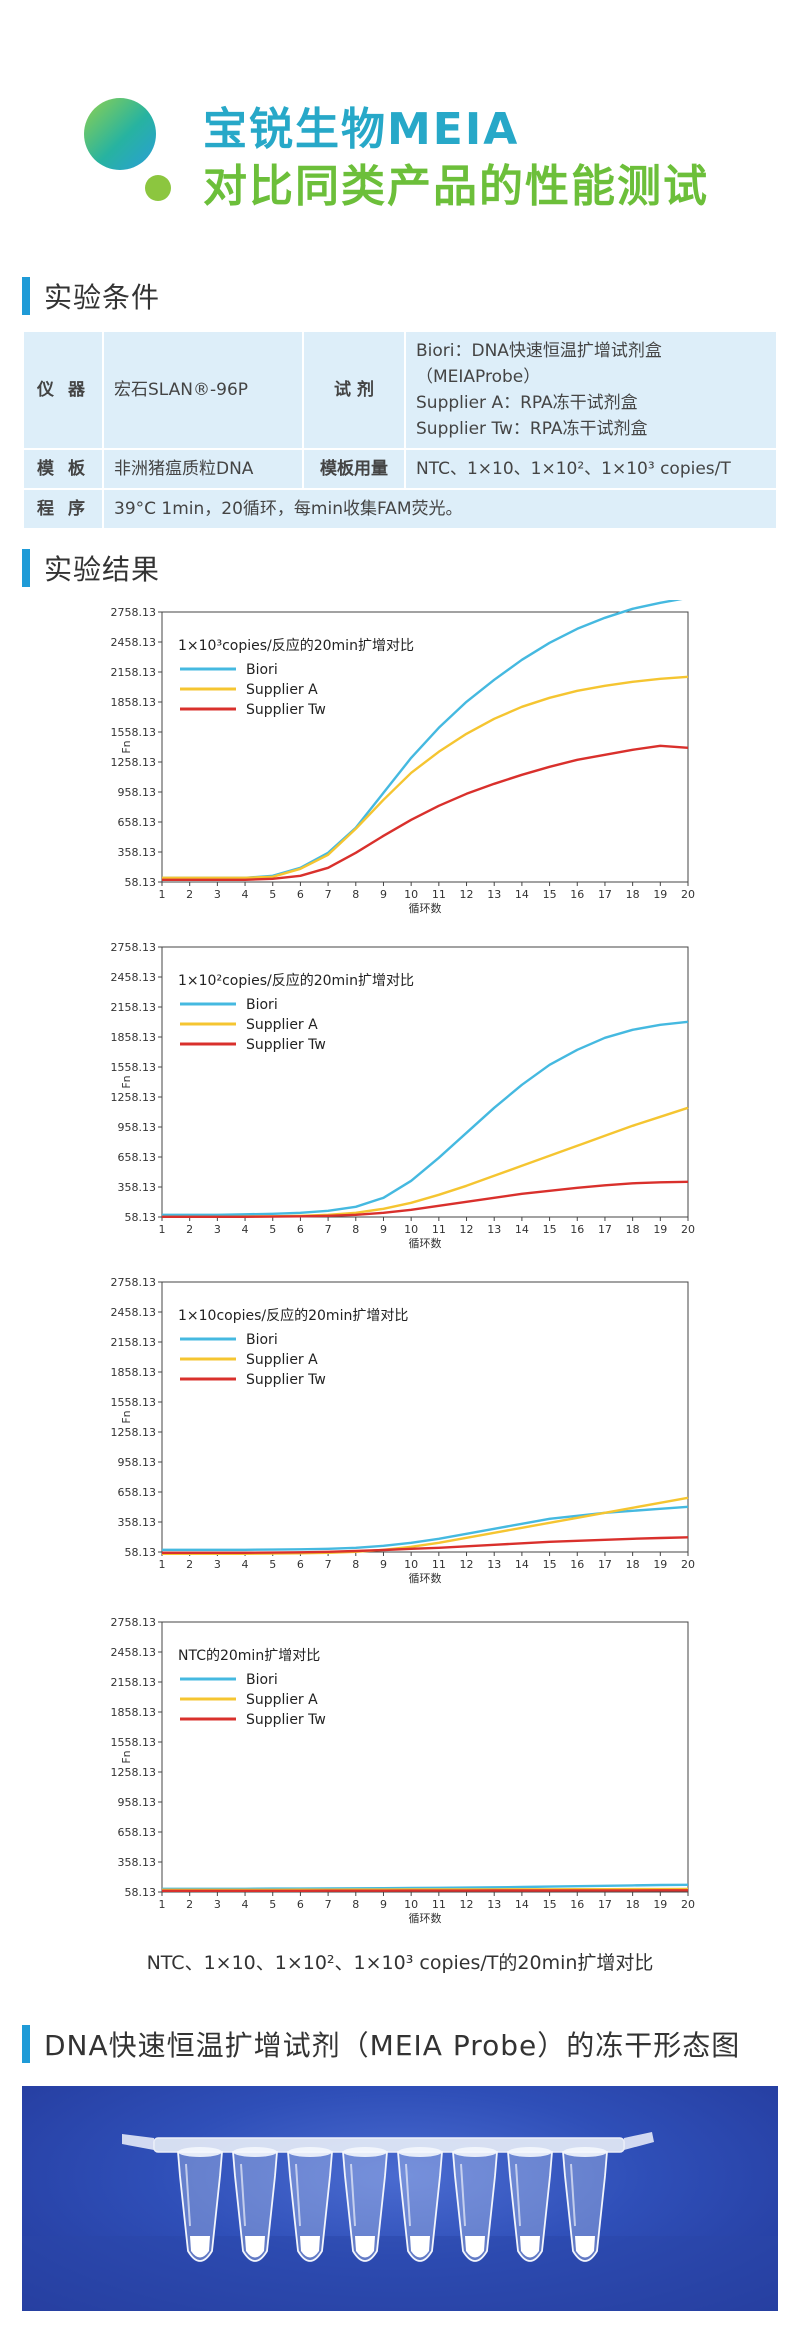 Image resolution: width=800 pixels, height=2326 pixels. I want to click on x-tick-label: 6, so click(300, 1229).